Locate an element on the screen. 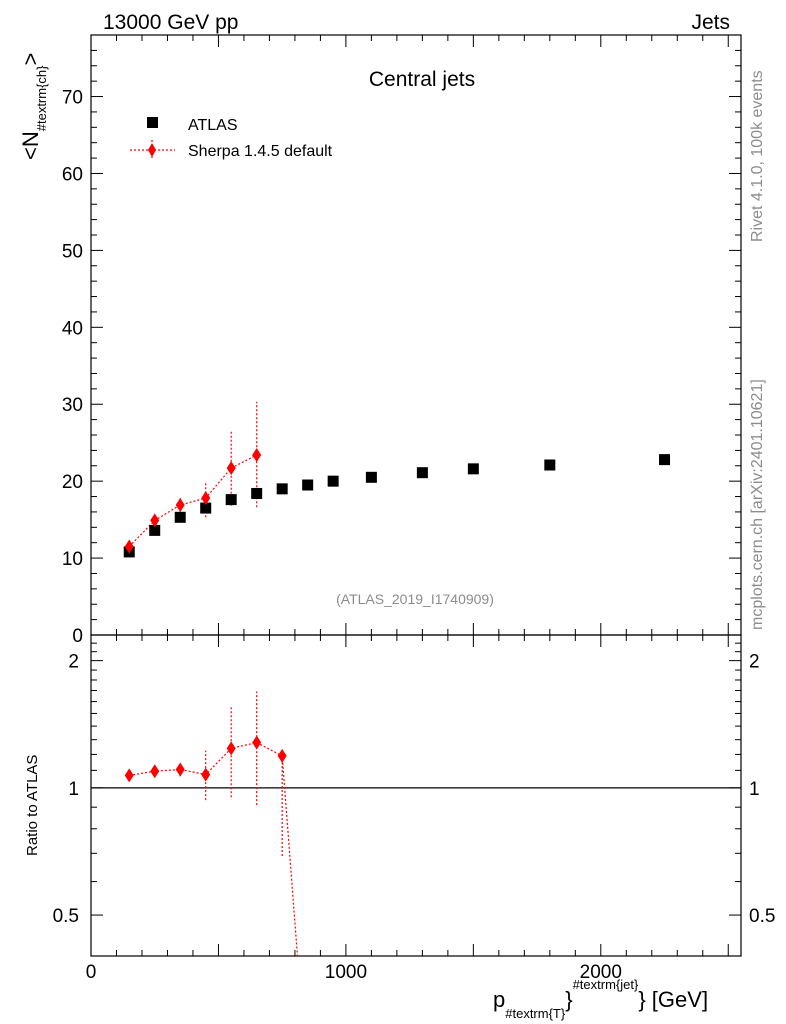 This screenshot has height=1024, width=786. main-ytick-label: 30 is located at coordinates (72, 405).